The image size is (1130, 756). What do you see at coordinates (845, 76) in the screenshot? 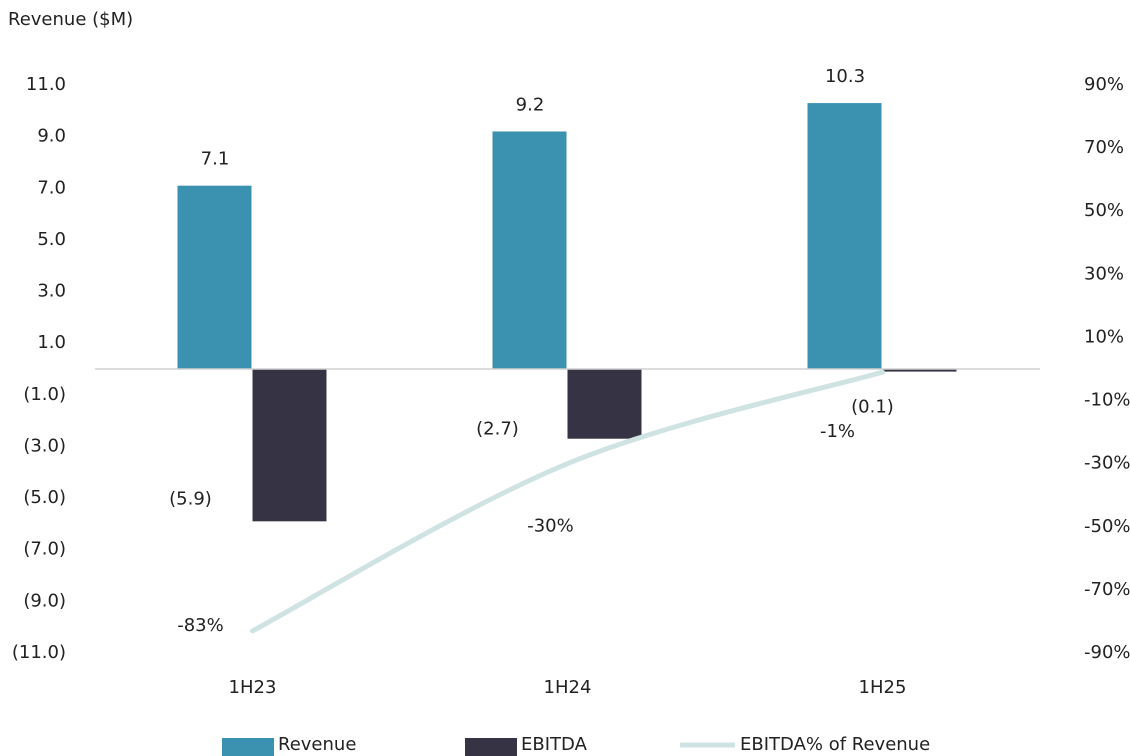
I see `data-label: 10.3` at bounding box center [845, 76].